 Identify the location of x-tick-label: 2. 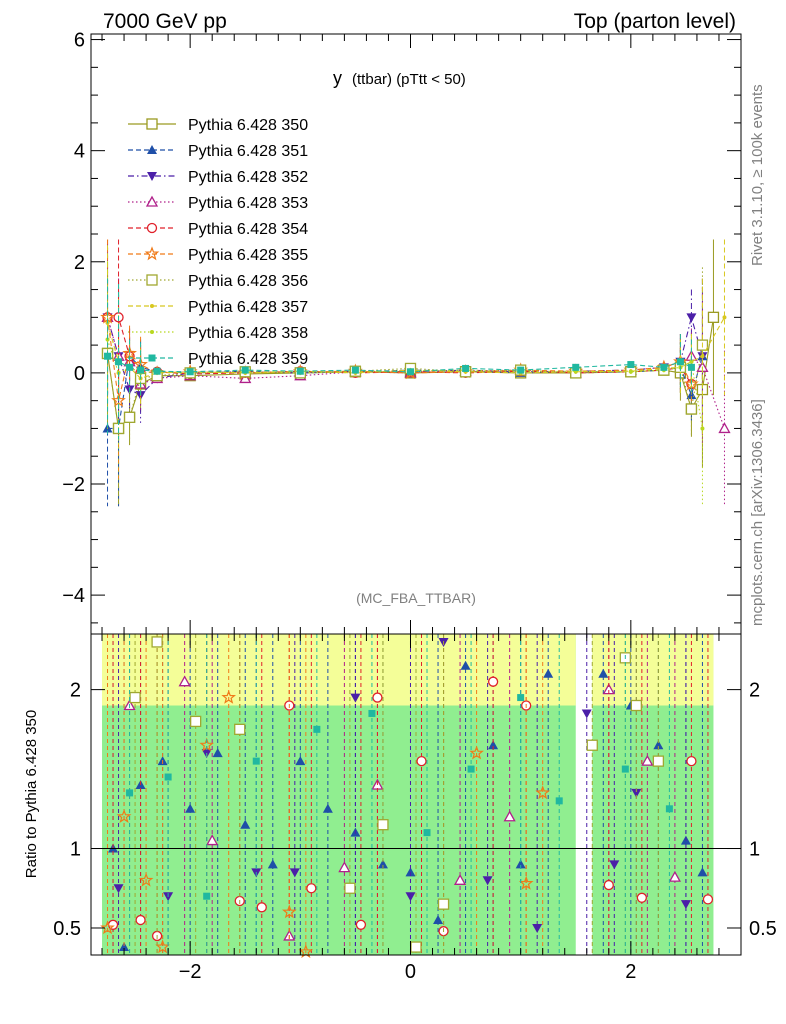
(630, 972).